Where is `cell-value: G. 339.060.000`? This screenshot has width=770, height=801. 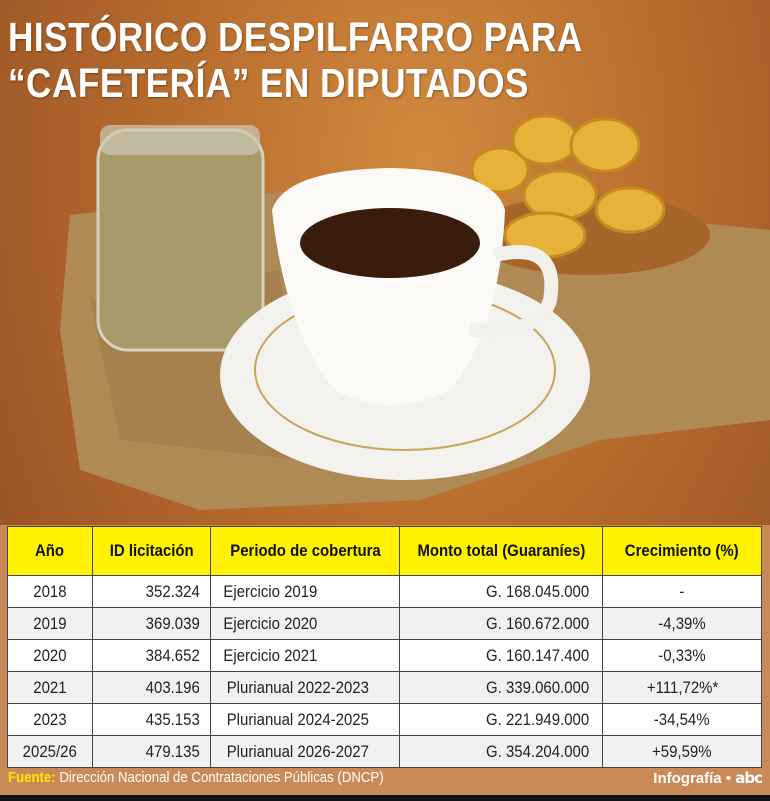
cell-value: G. 339.060.000 is located at coordinates (537, 687).